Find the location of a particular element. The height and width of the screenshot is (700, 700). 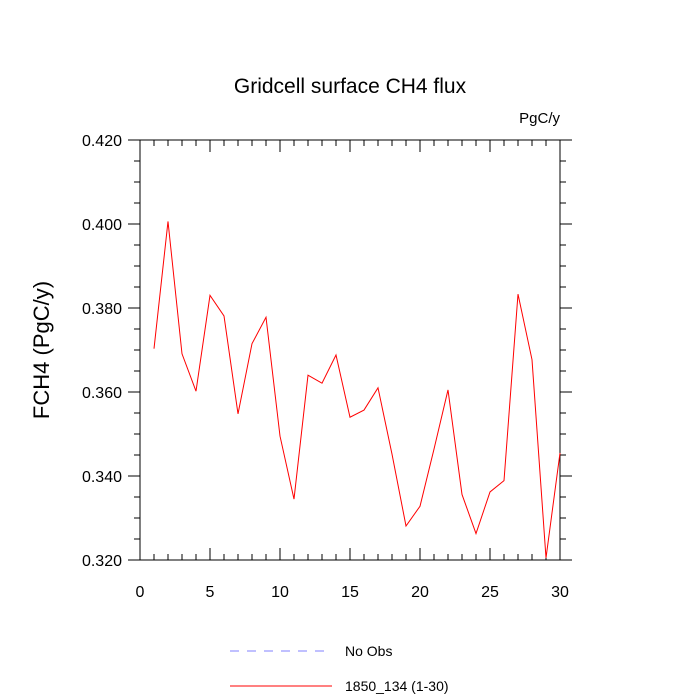

y-tick-labels: 0.320 0.340 0.360 0.380 0.400 0.420 is located at coordinates (102, 351).